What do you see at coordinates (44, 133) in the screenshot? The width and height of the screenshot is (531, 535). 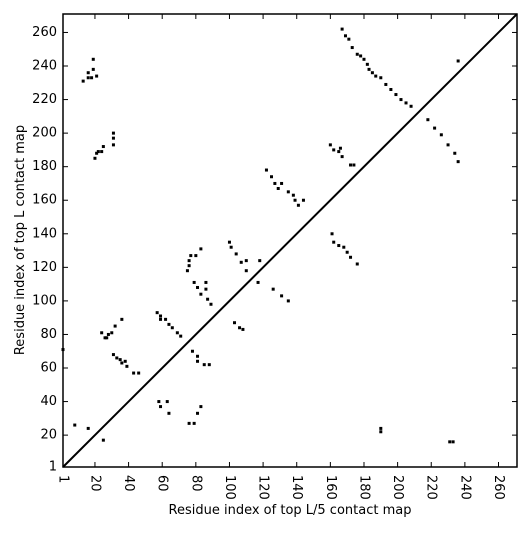 I see `y-tick-label: 200` at bounding box center [44, 133].